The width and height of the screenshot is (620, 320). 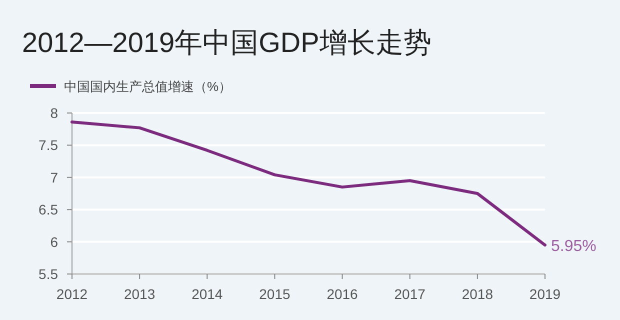 I want to click on y-tick-label: 6.5, so click(x=48, y=210).